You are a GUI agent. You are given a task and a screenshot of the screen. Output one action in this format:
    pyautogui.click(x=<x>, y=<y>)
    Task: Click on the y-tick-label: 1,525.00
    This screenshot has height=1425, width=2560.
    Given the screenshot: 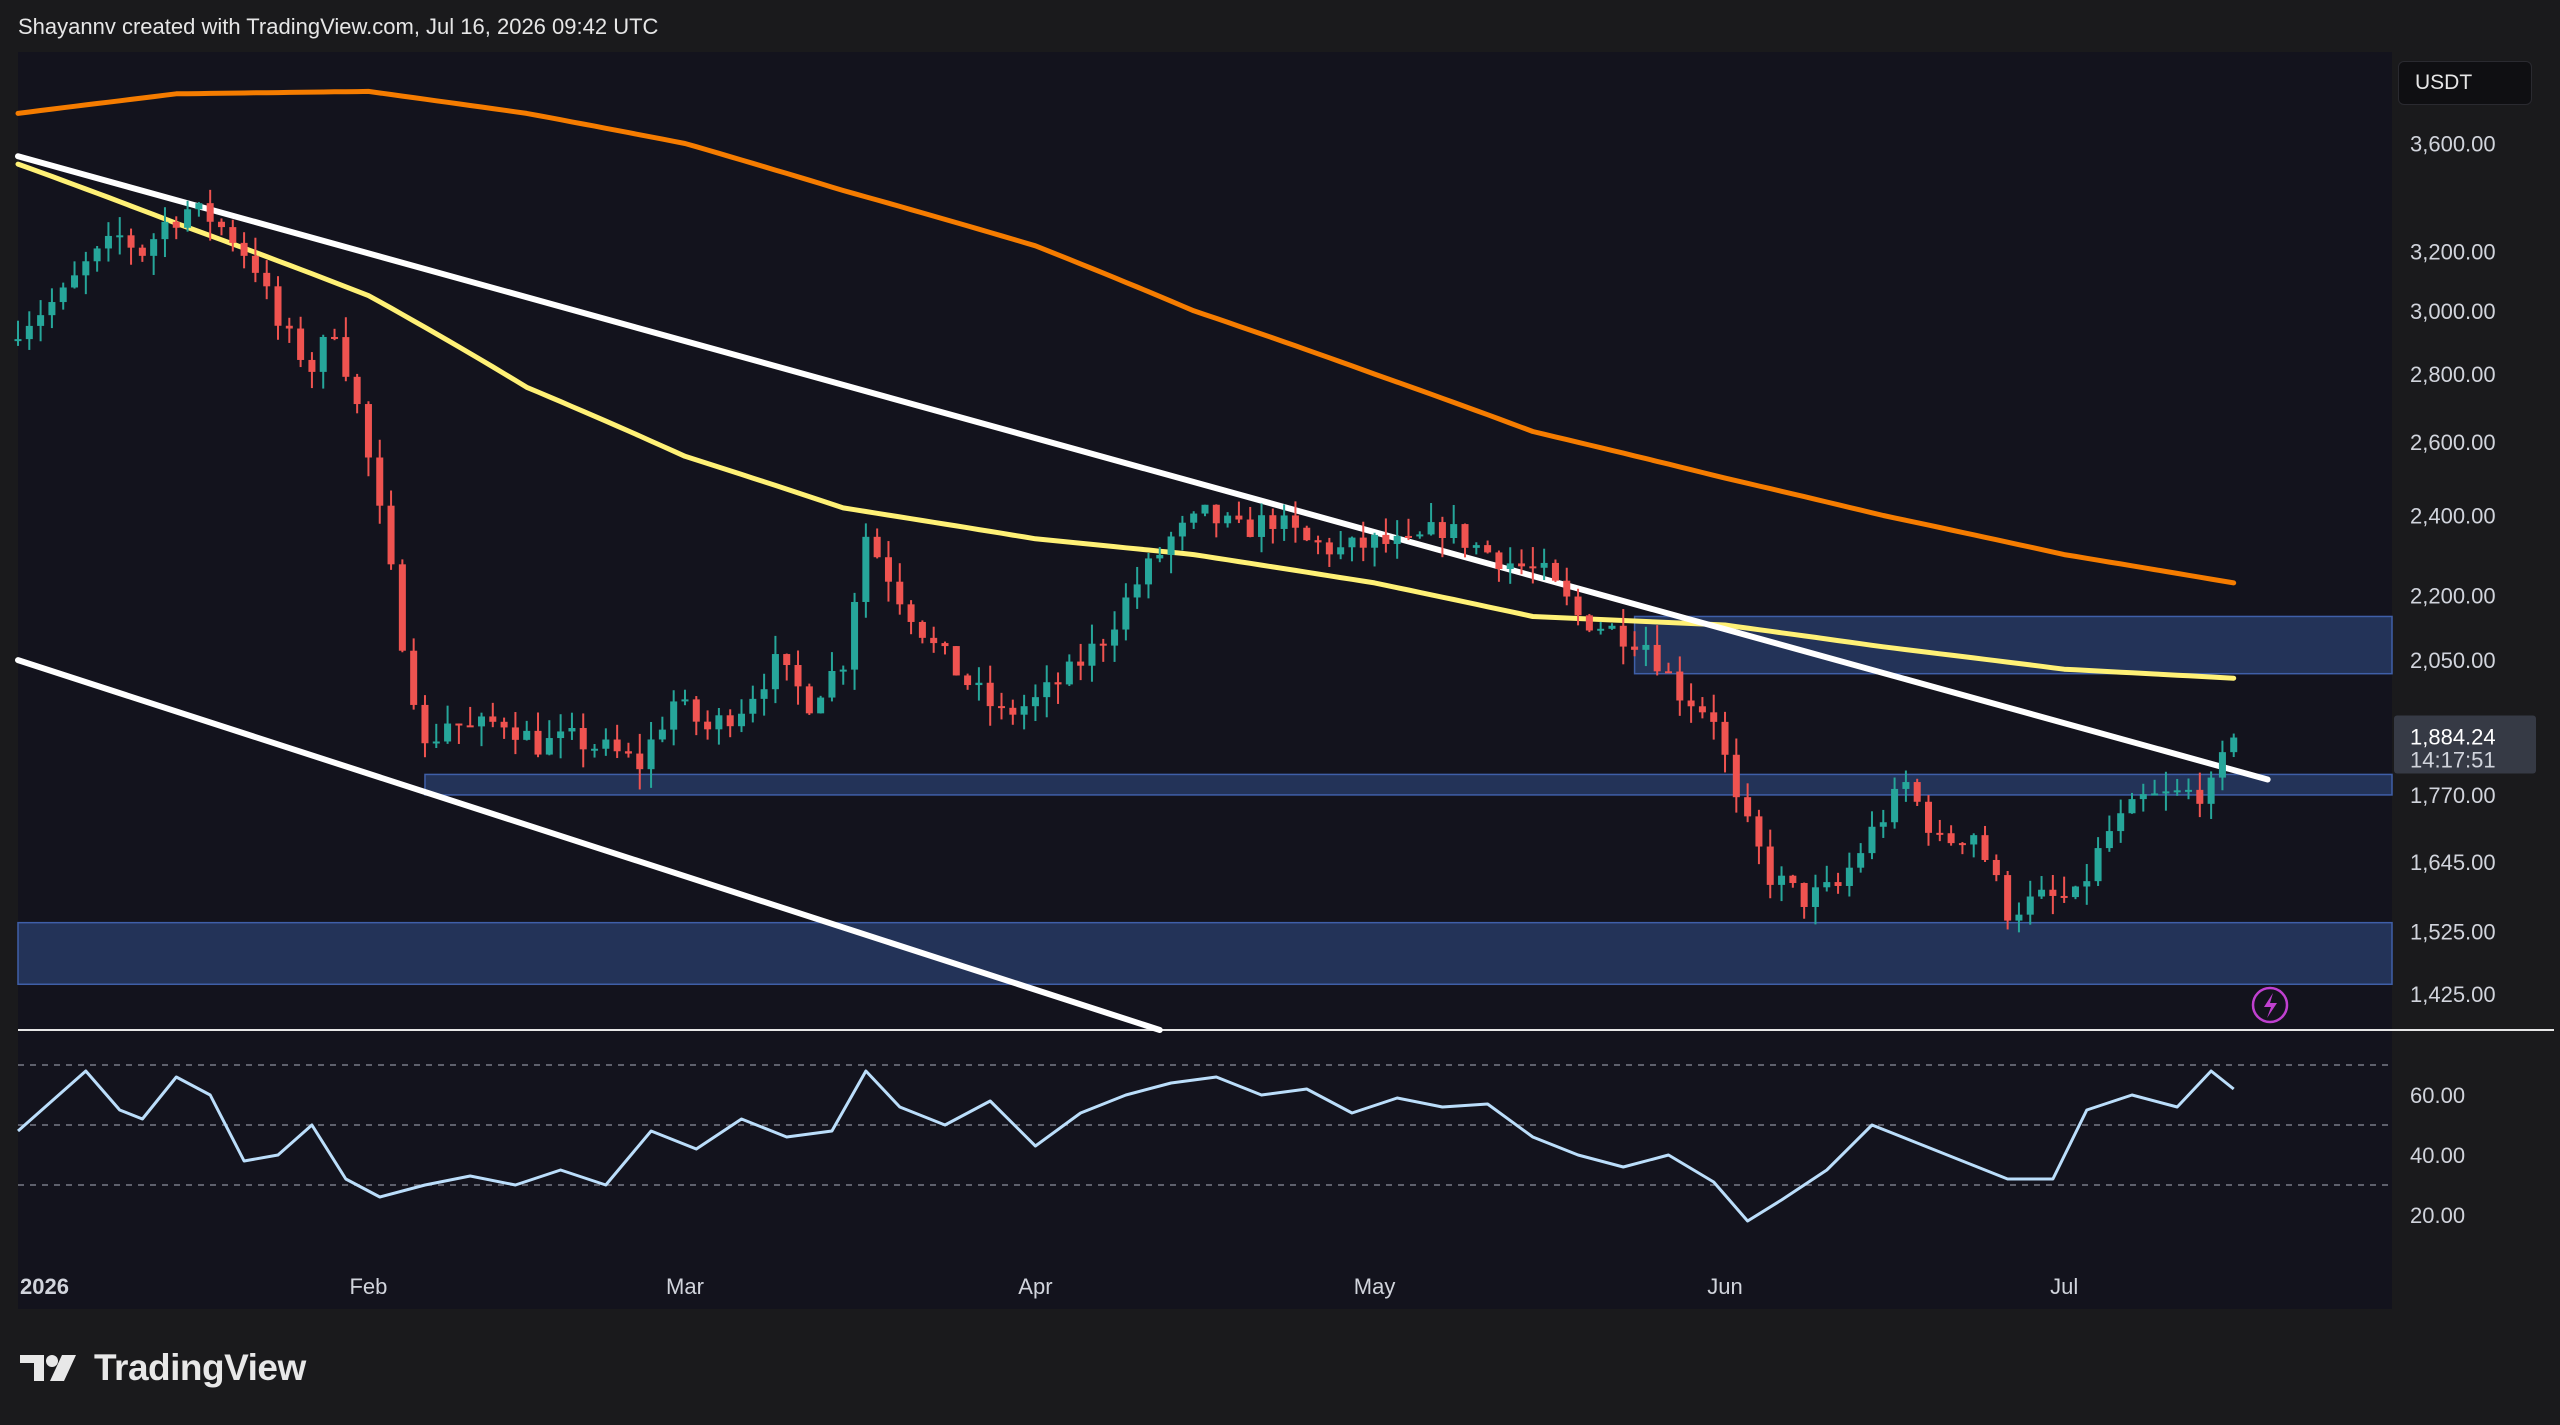 What is the action you would take?
    pyautogui.click(x=2453, y=932)
    